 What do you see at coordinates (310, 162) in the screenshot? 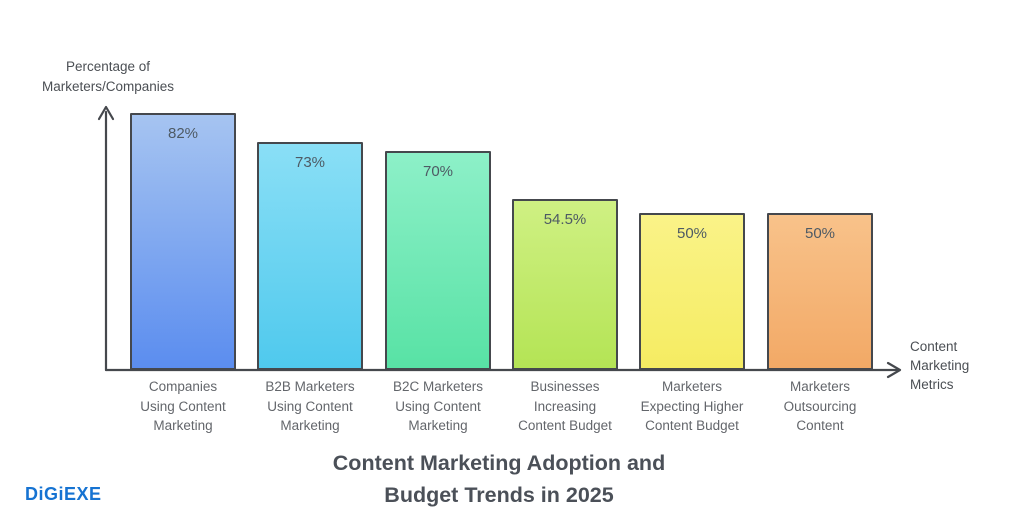
I see `bar-value-label: 73%` at bounding box center [310, 162].